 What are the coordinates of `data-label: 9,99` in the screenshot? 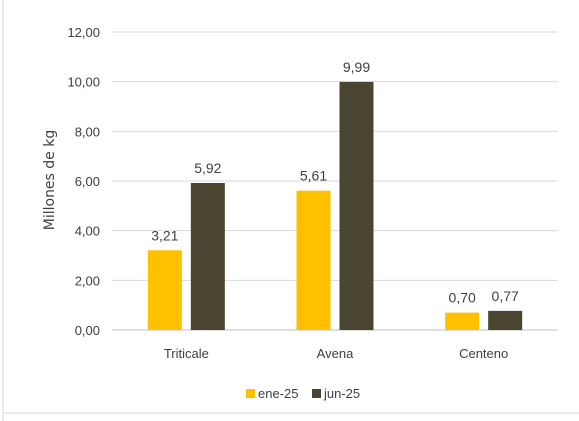 It's located at (356, 67).